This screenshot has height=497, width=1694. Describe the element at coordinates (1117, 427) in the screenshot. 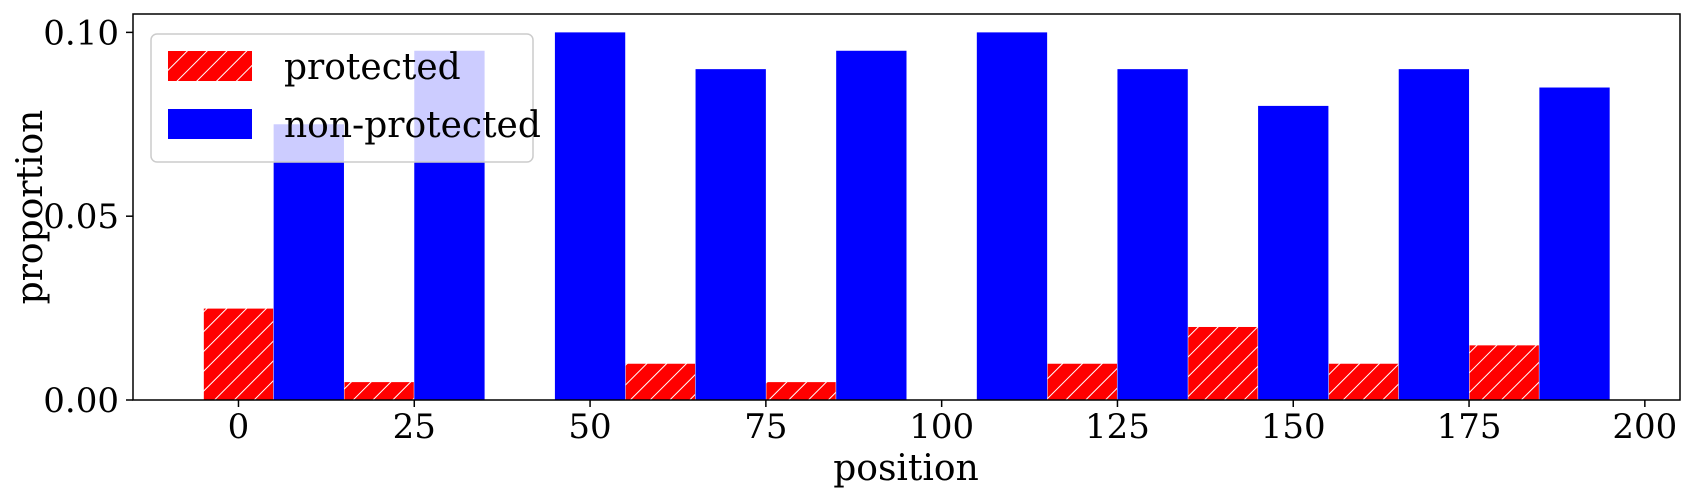

I see `x-tick-label-5: 125` at that location.